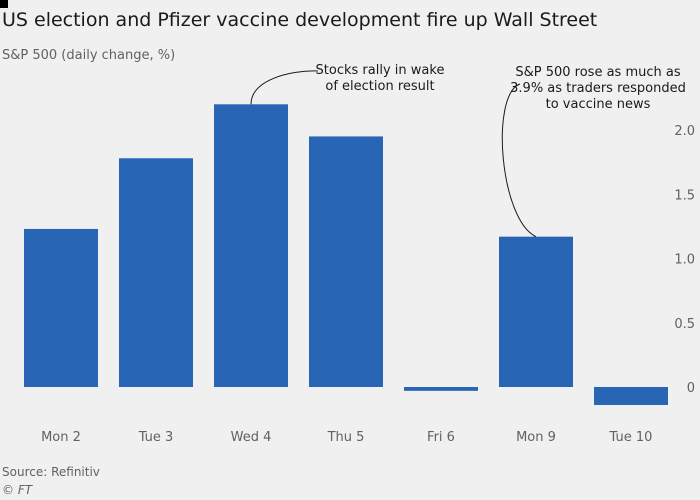 This screenshot has width=700, height=500. I want to click on x-tick-label: Wed 4, so click(251, 437).